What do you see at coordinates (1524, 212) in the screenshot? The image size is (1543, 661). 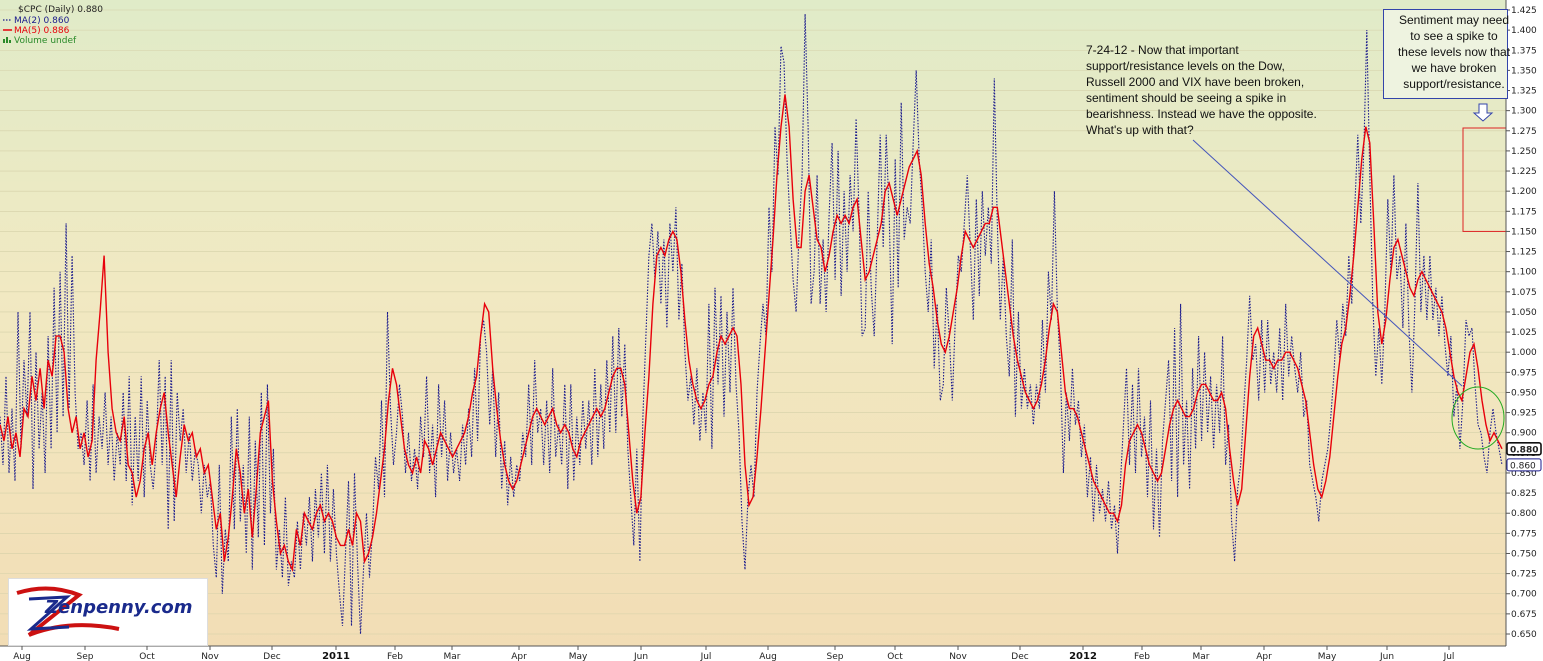 I see `y-tick-label: 1.175` at bounding box center [1524, 212].